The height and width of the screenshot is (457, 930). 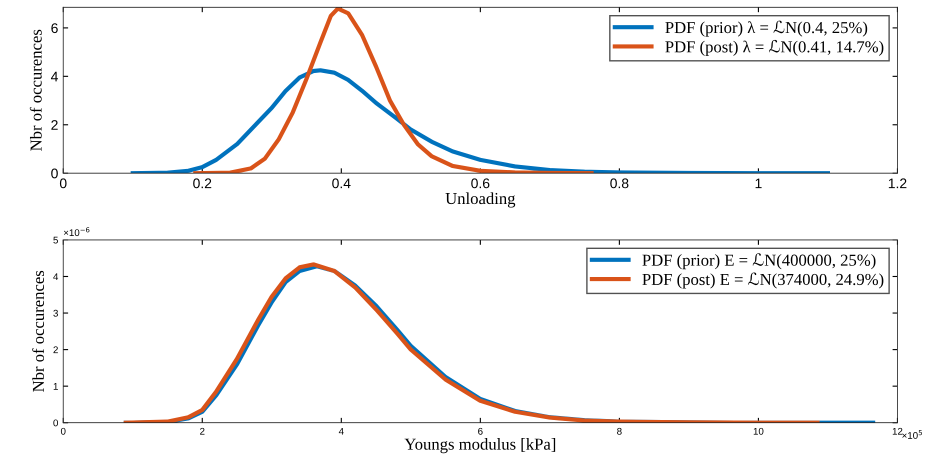 I want to click on y-tick-label: 6, so click(x=54, y=28).